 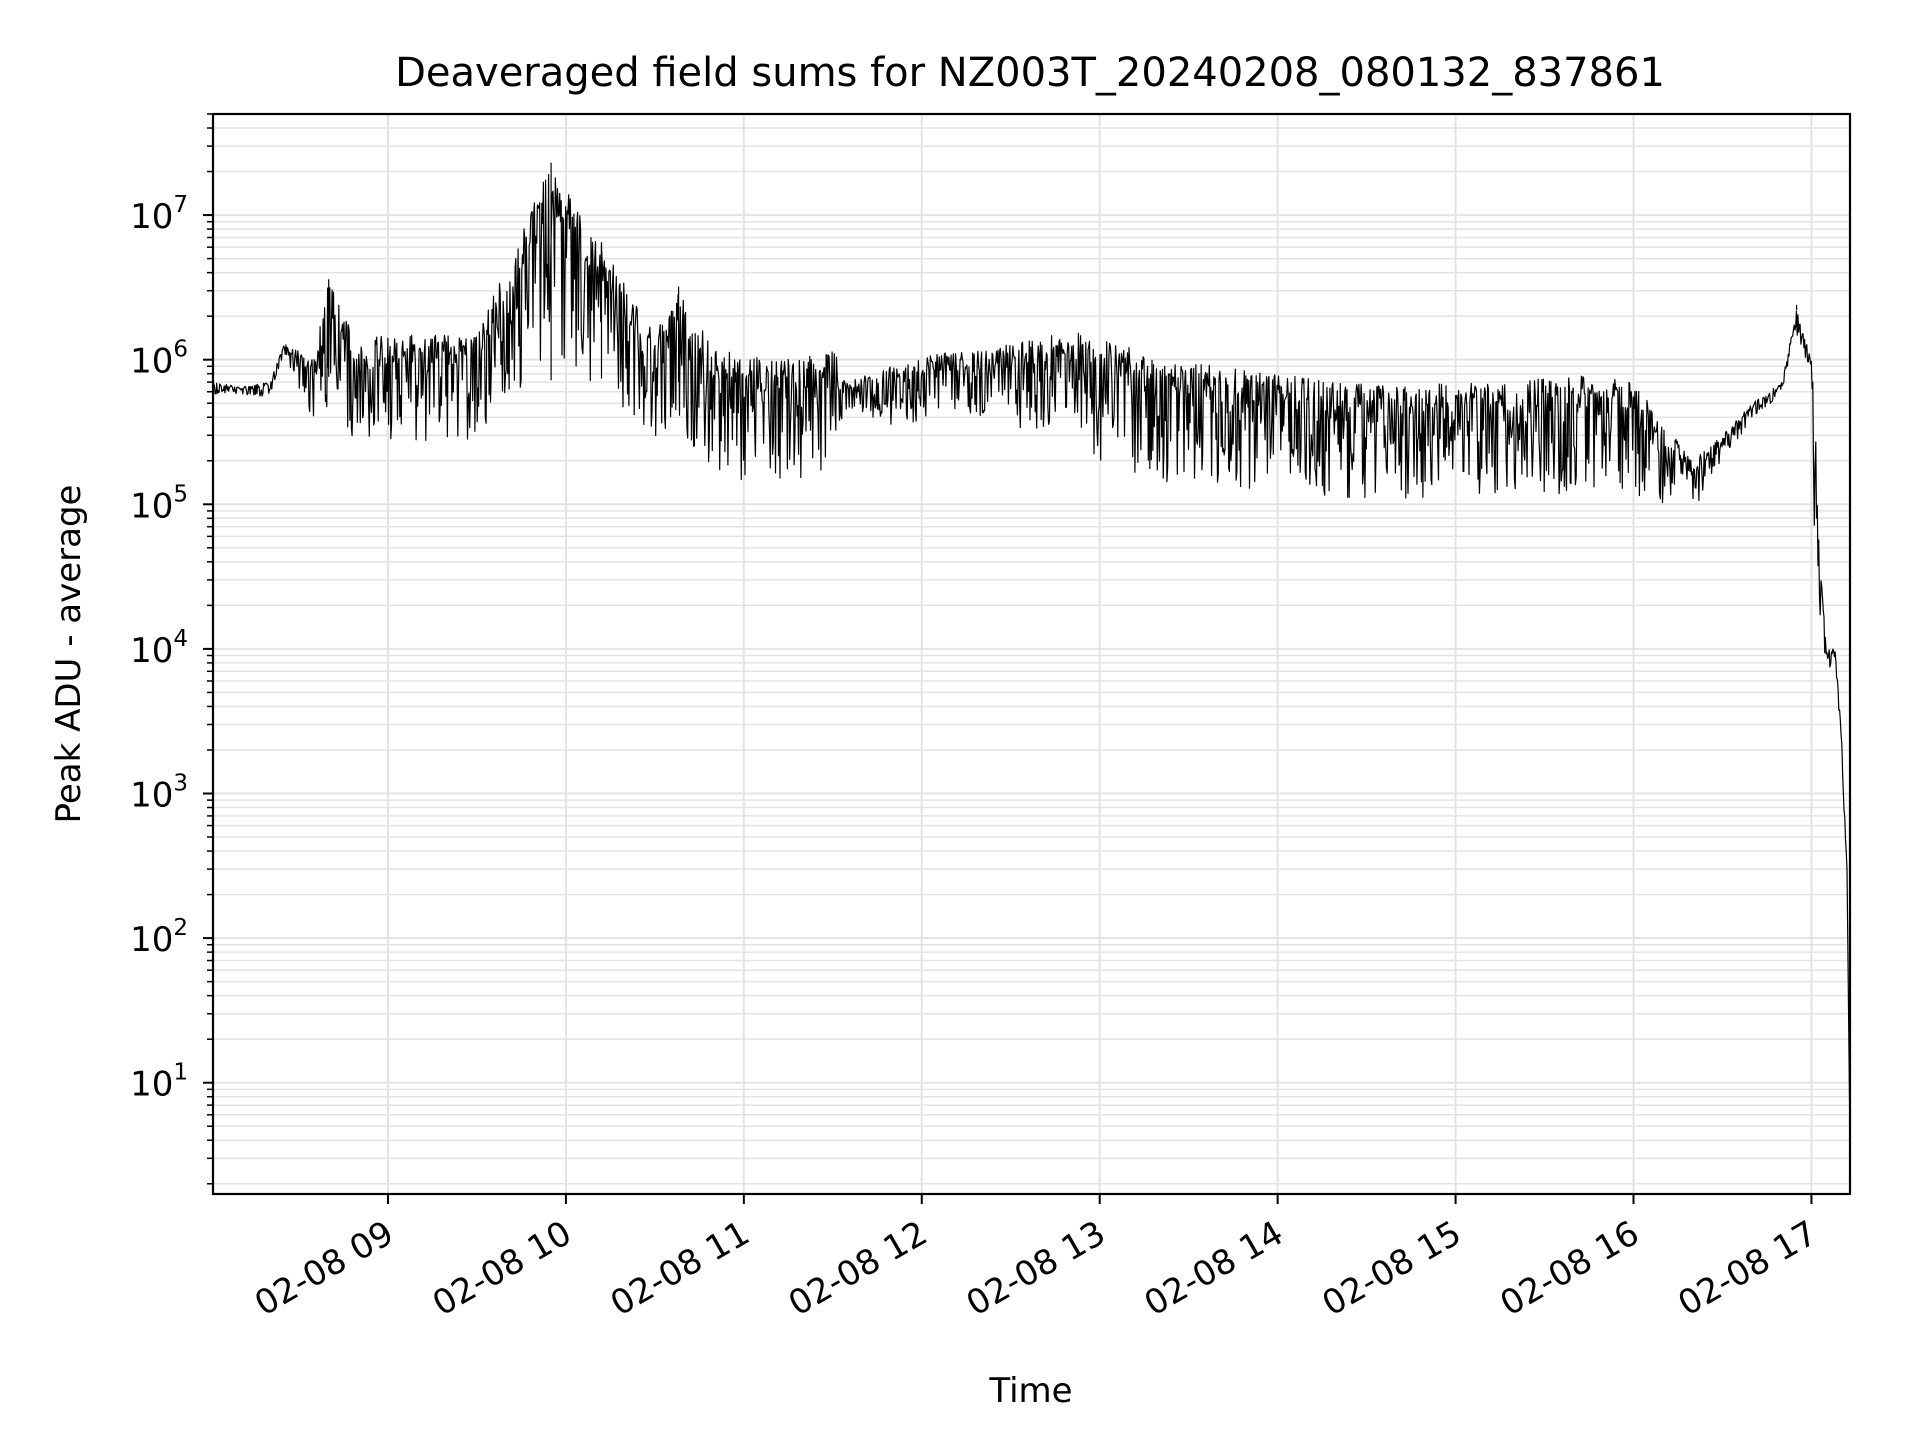 What do you see at coordinates (858, 1268) in the screenshot?
I see `x-tick-label: 02-08 12` at bounding box center [858, 1268].